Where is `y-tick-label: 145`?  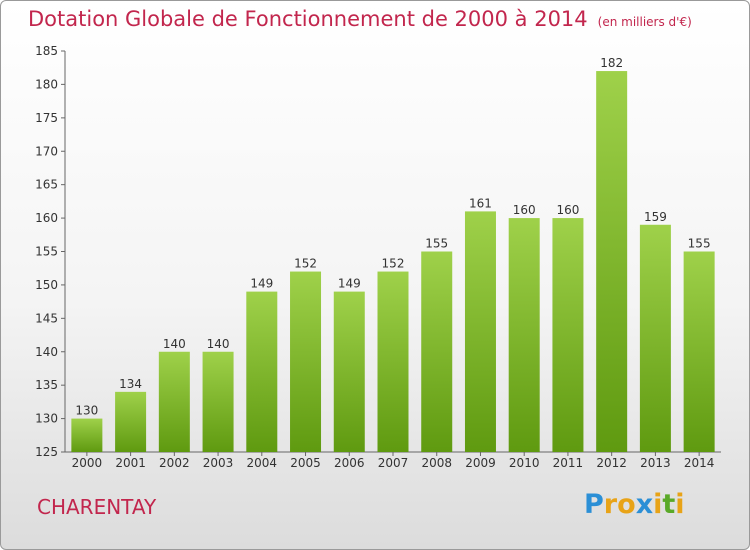
y-tick-label: 145 is located at coordinates (46, 318).